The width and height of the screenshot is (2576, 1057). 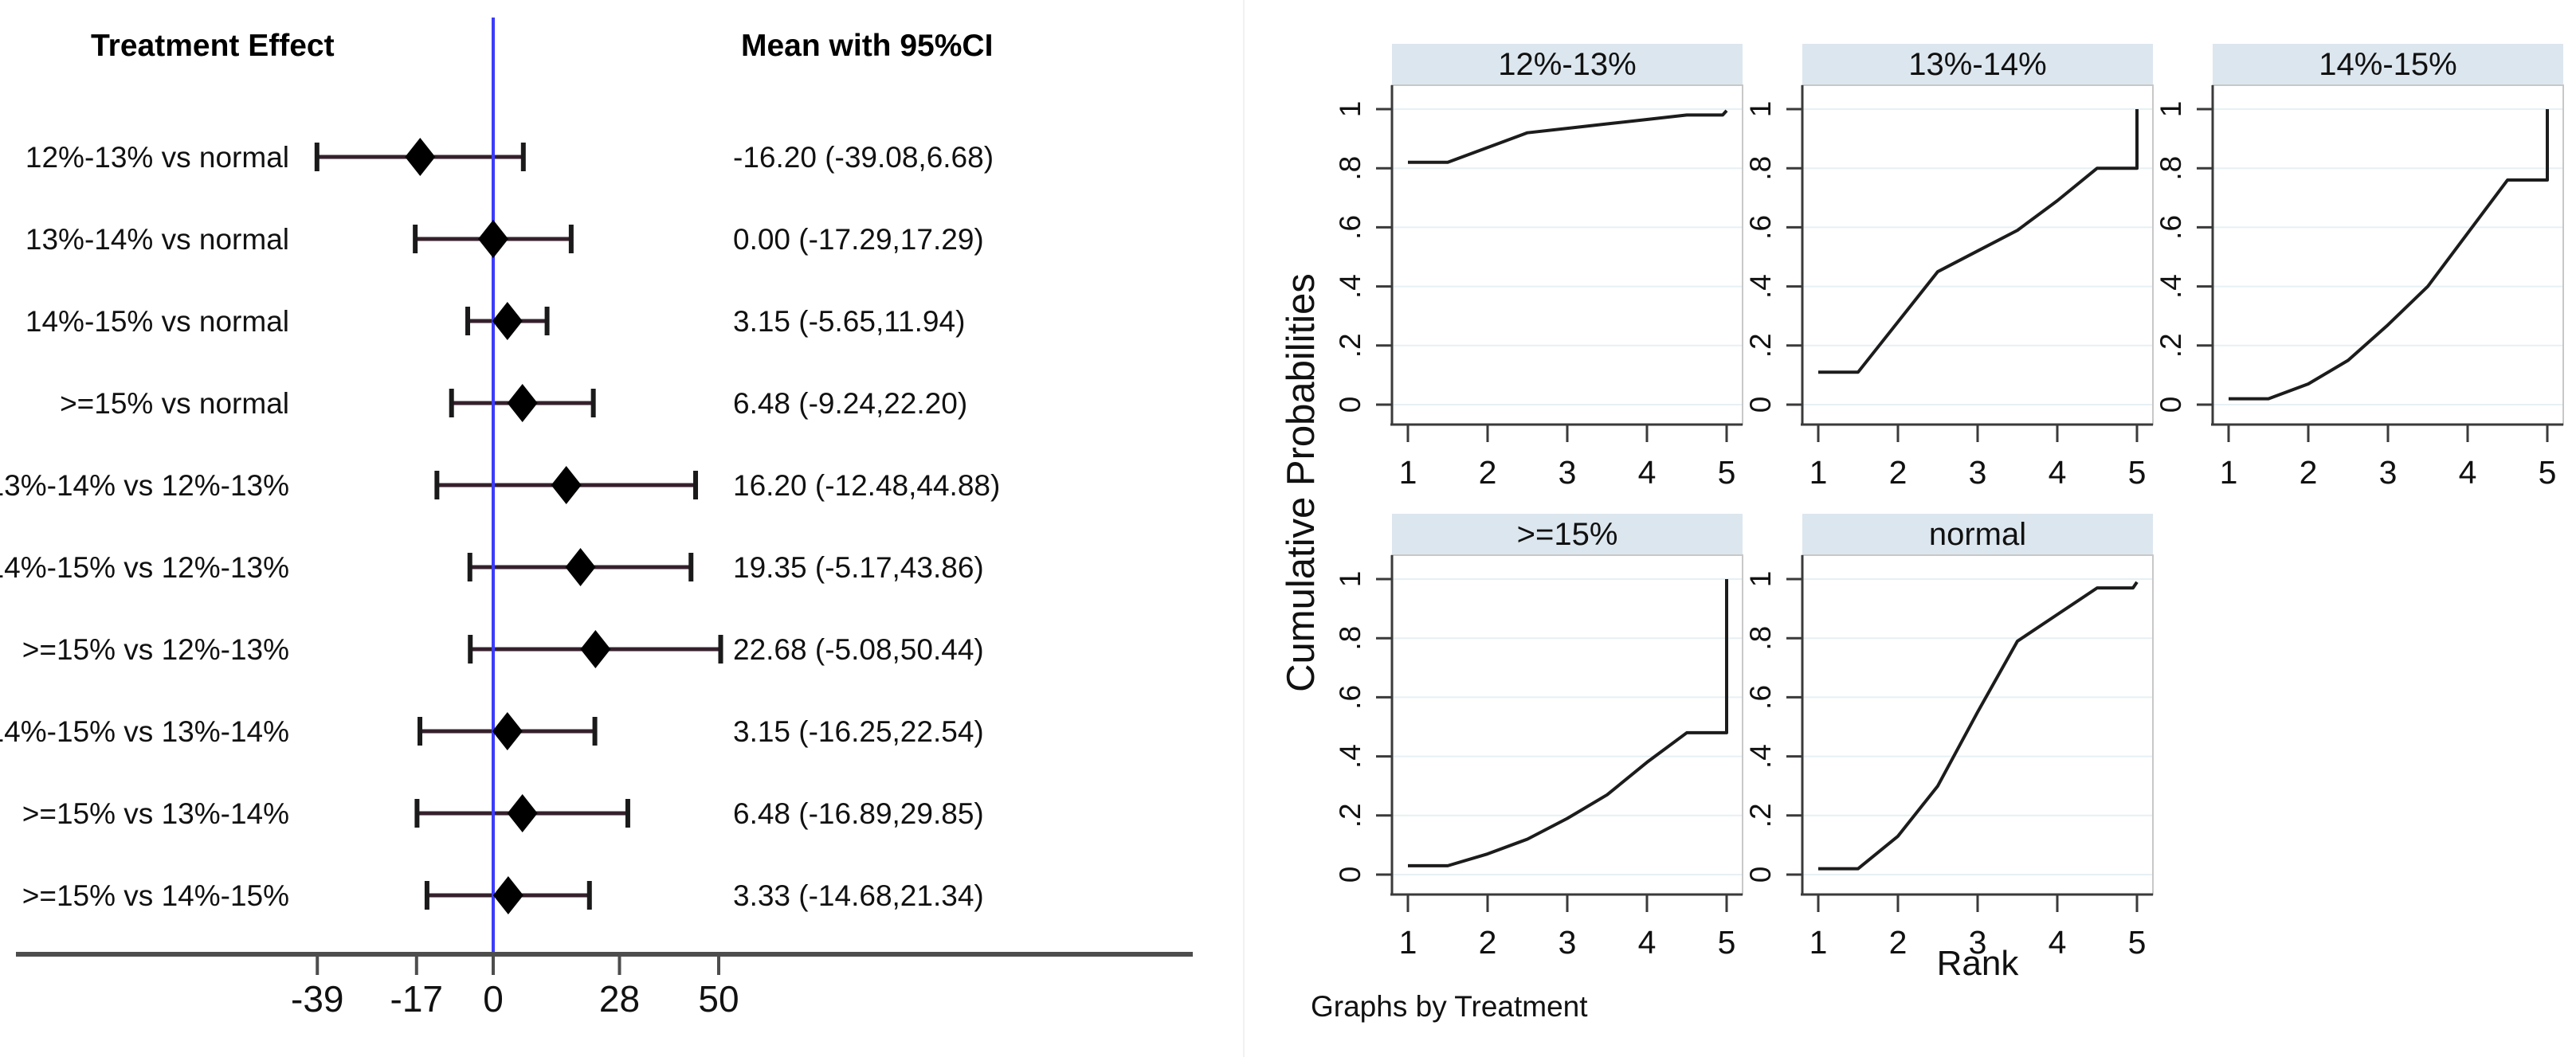 I want to click on forest-x-tick-label: 28, so click(x=620, y=999).